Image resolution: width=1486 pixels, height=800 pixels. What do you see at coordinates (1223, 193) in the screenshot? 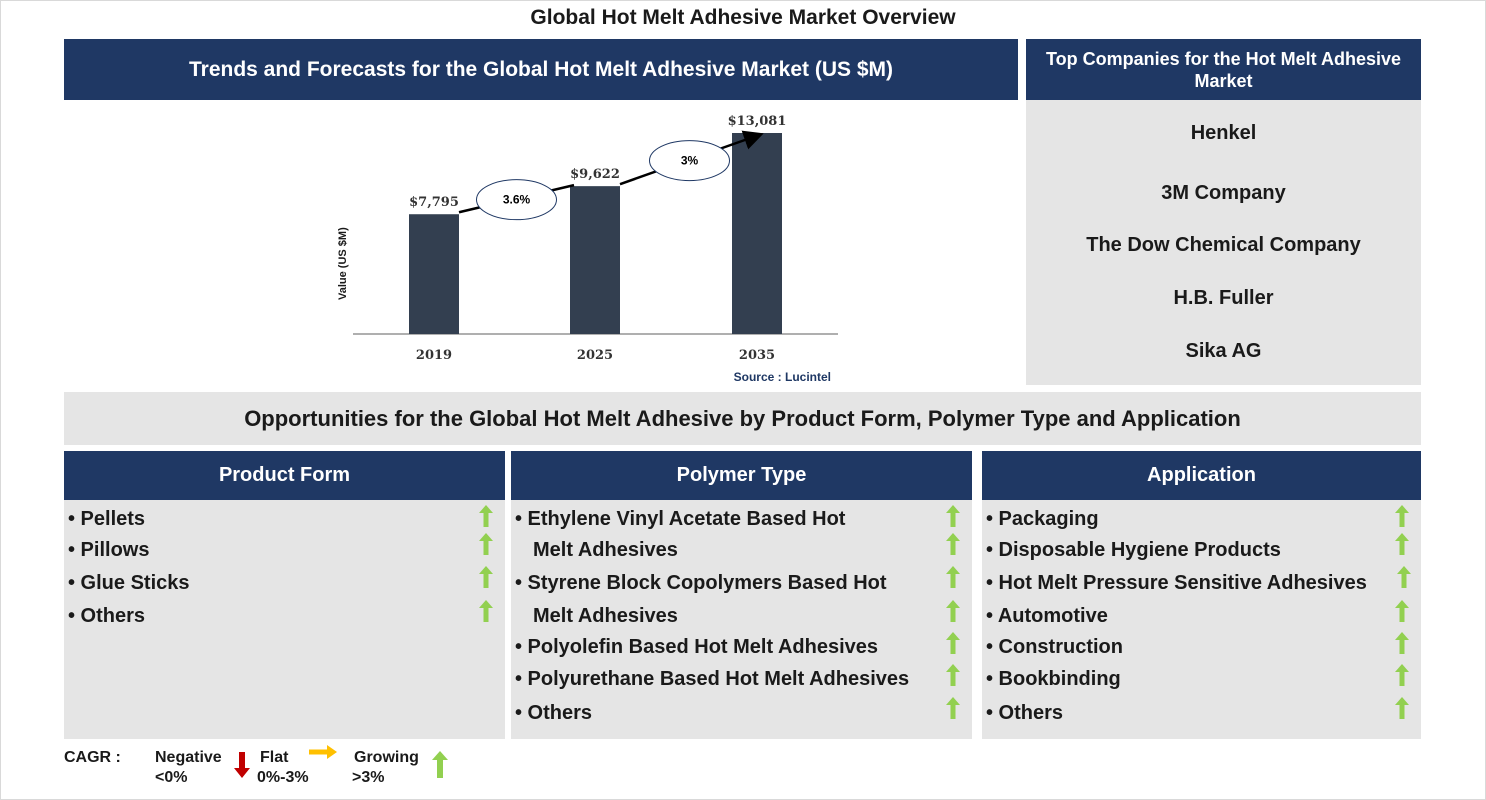
I see `company-item: 3M Company` at bounding box center [1223, 193].